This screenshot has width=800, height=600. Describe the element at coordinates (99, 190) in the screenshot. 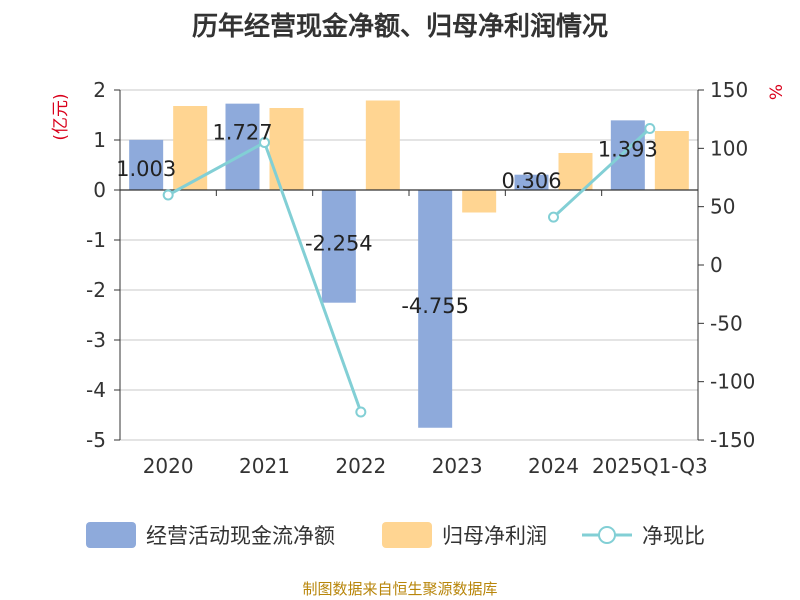

I see `left-tick-label: 0` at that location.